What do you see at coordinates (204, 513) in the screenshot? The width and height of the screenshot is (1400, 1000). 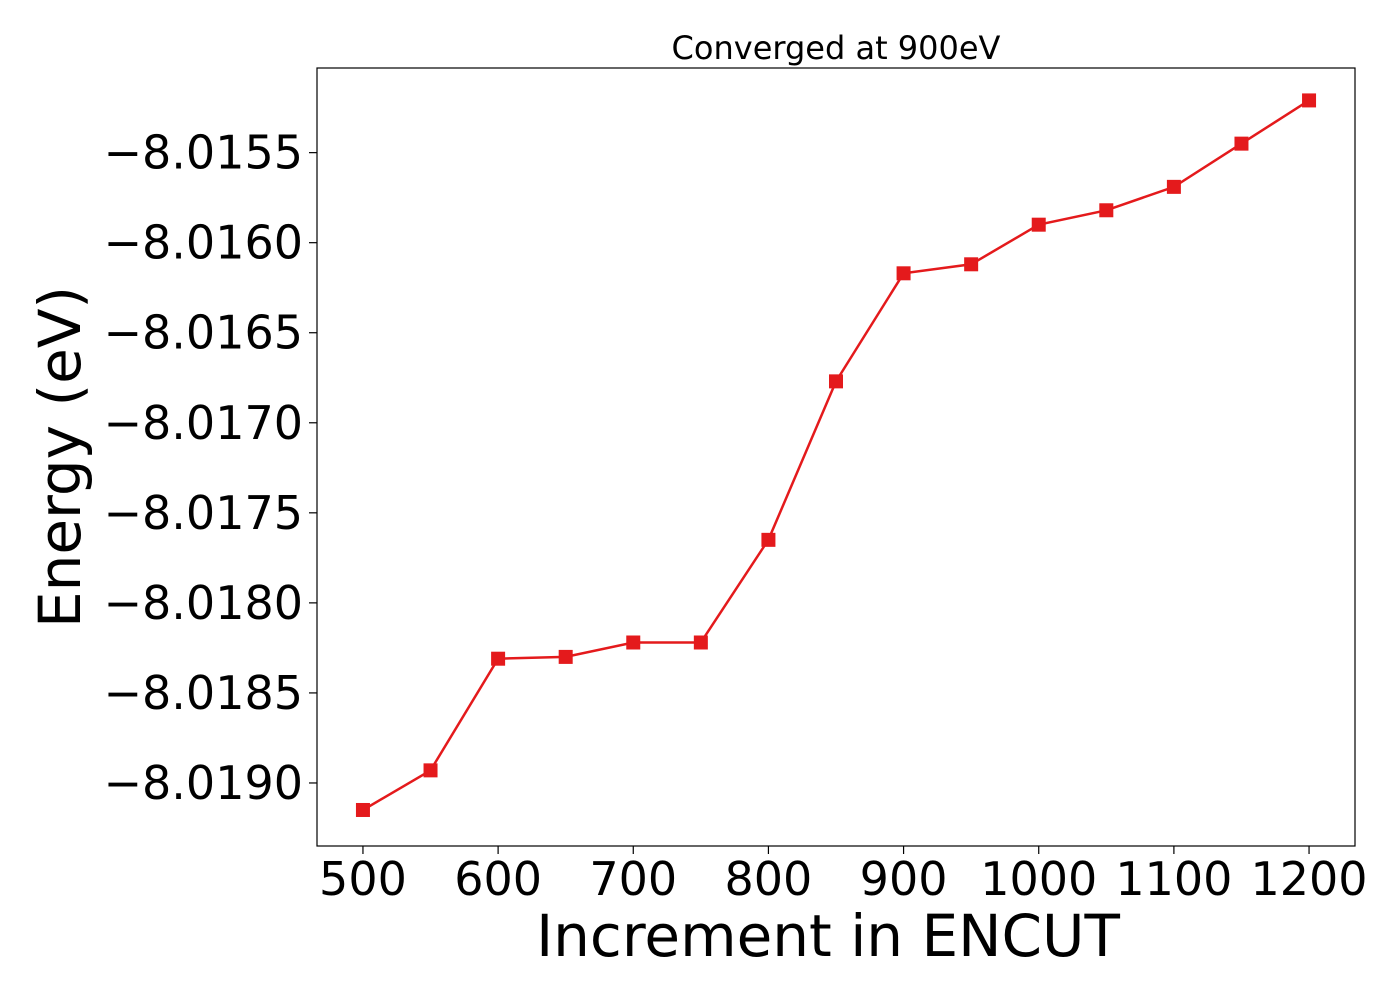 I see `y-tick-label: −8.0175` at bounding box center [204, 513].